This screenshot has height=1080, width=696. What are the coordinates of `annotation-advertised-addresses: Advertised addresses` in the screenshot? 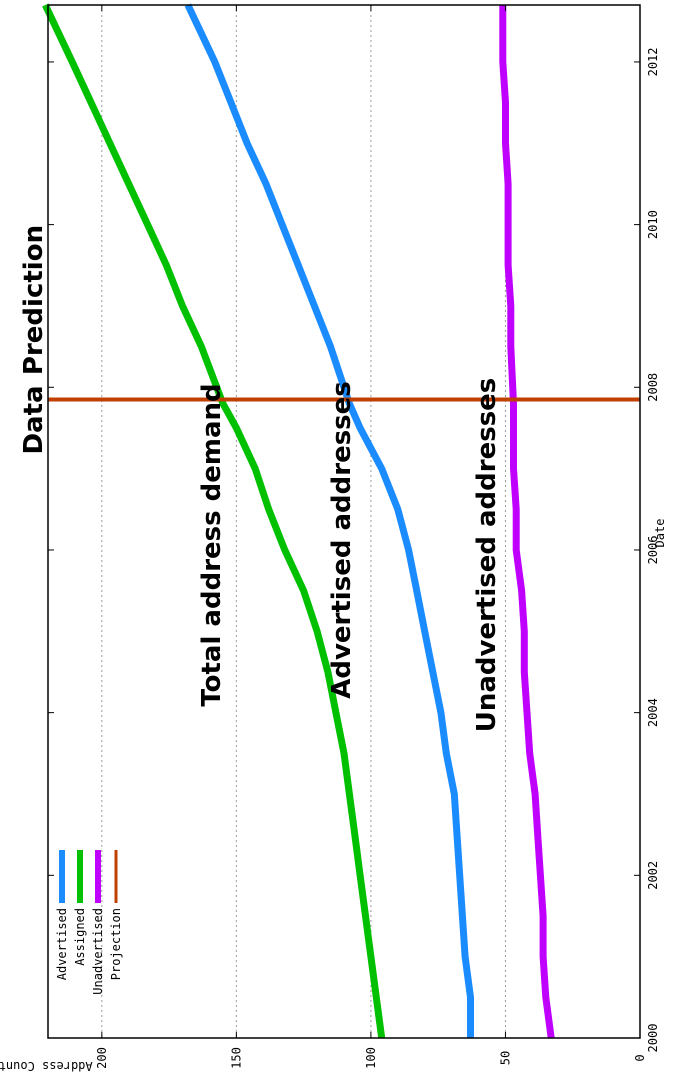 It's located at (342, 540).